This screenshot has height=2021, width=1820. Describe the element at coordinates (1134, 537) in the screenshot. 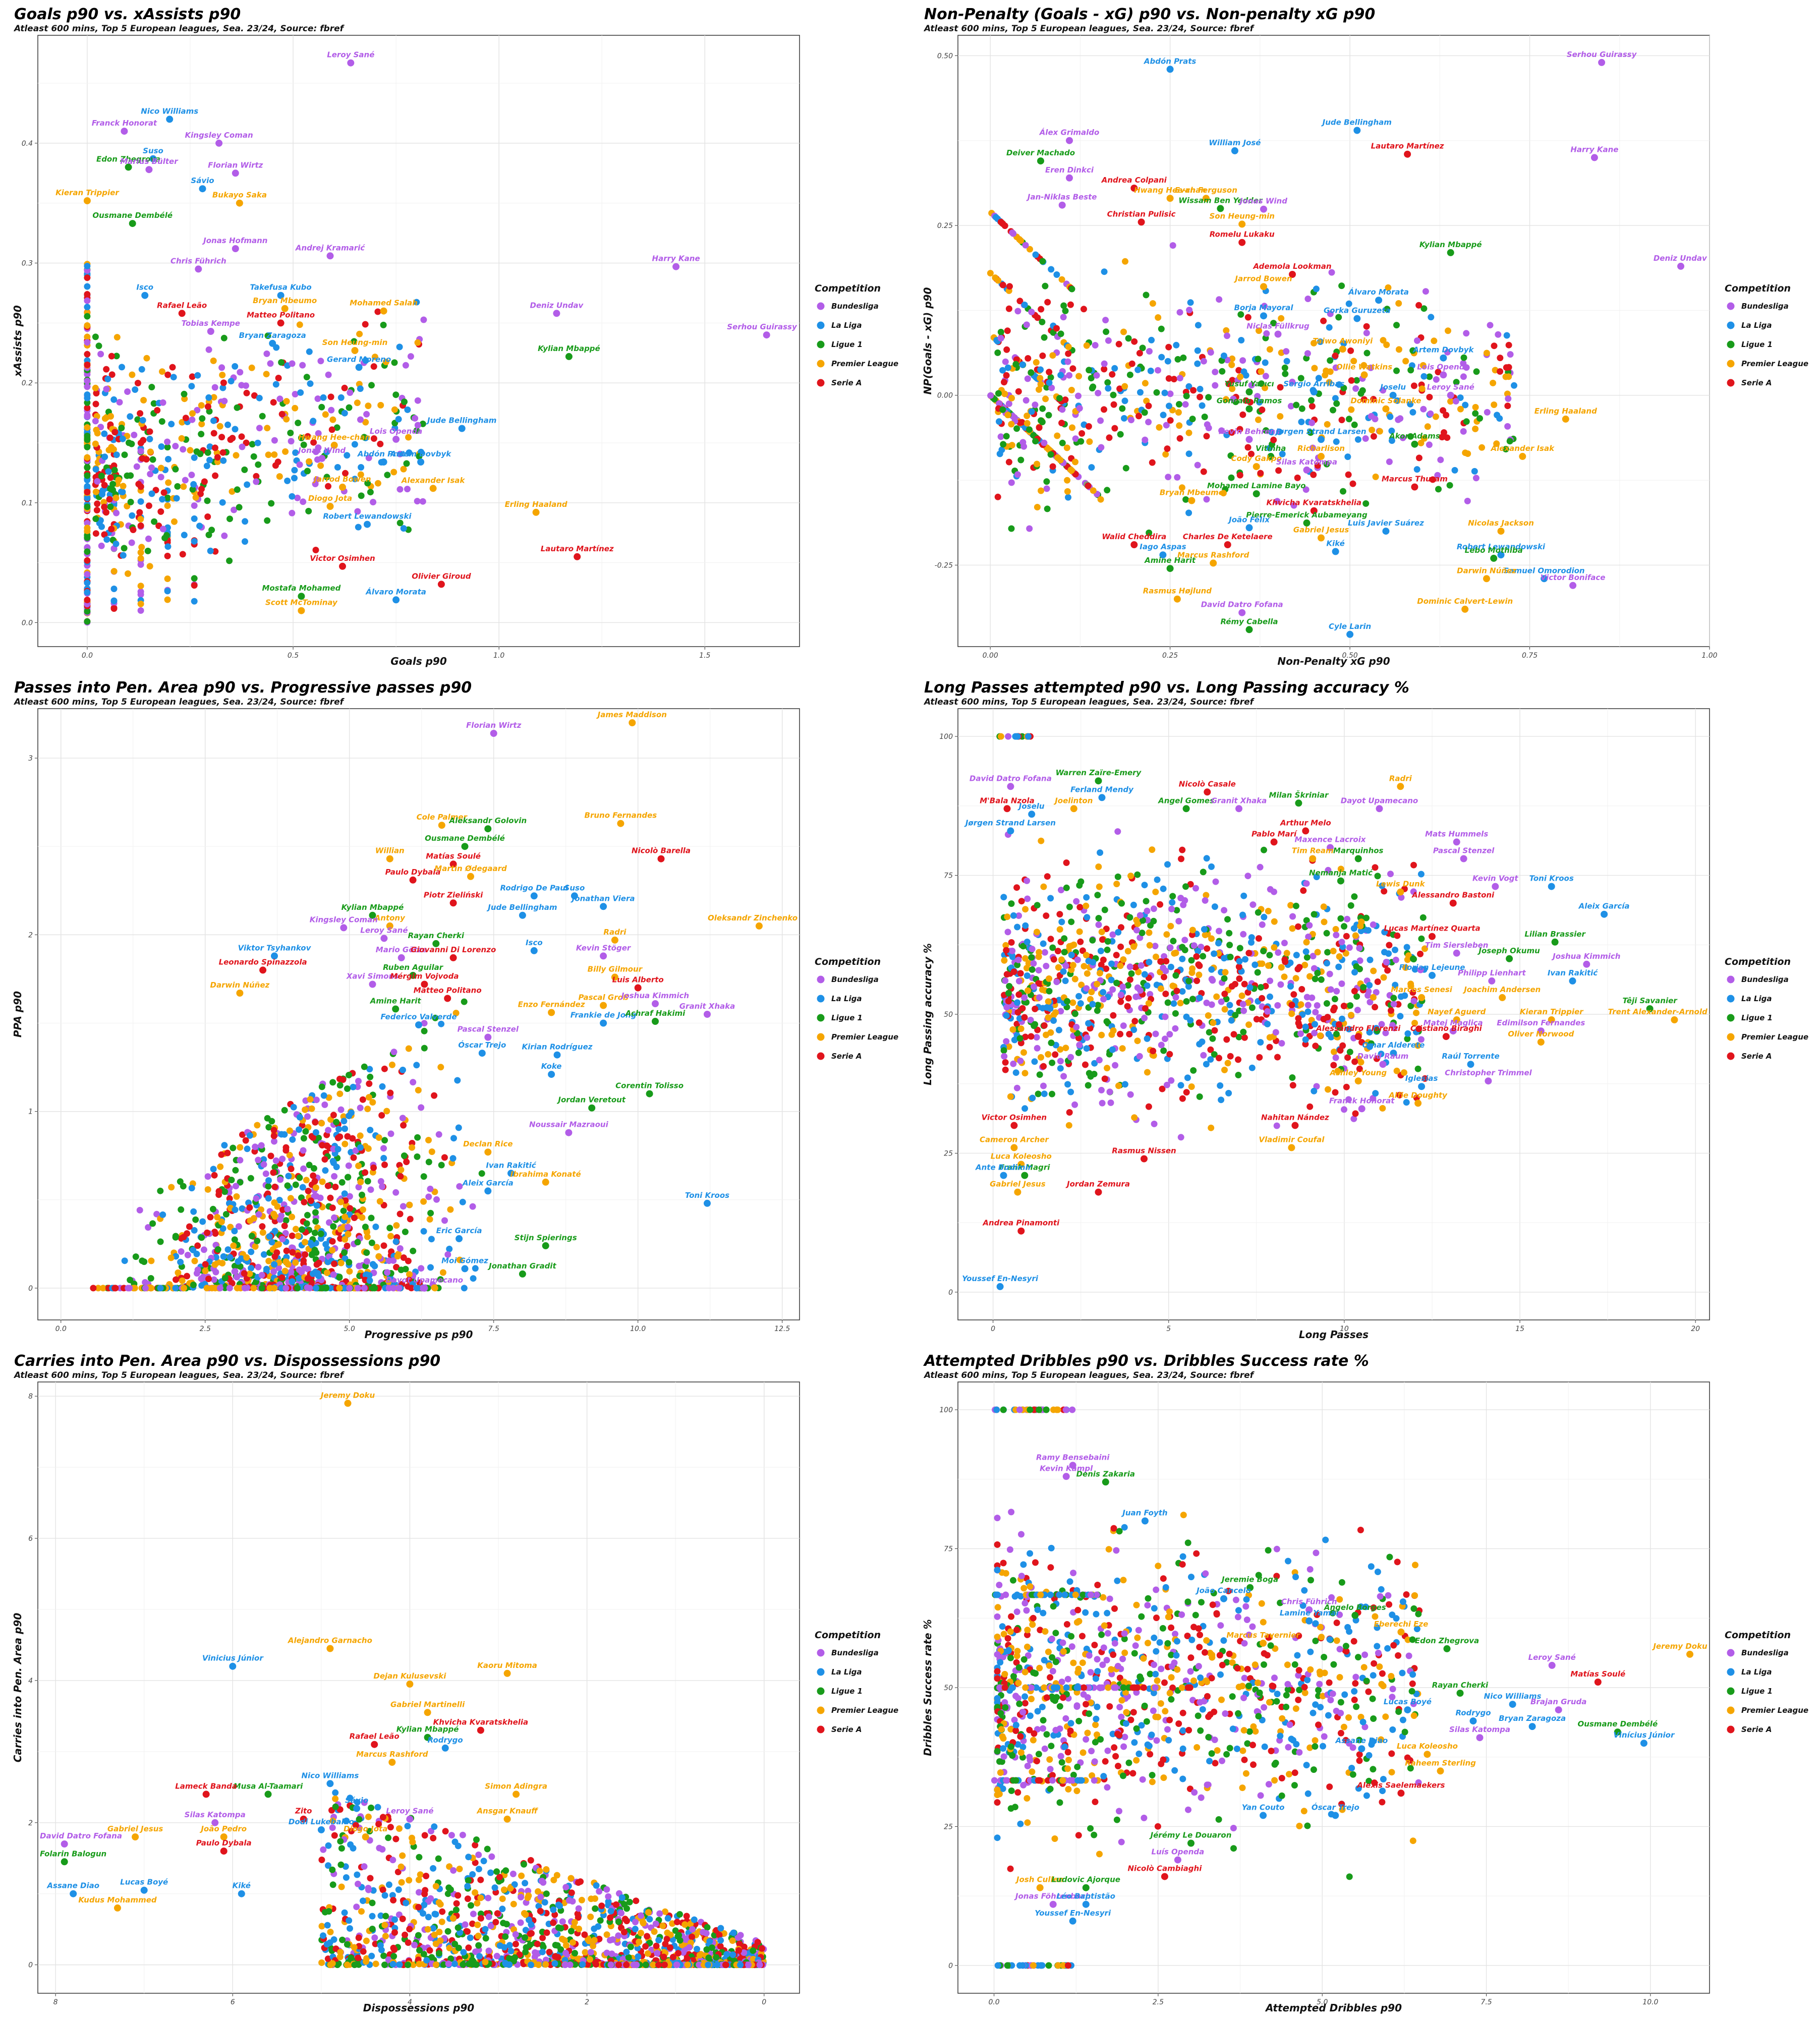

I see `point-label: Walid Cheddira` at that location.